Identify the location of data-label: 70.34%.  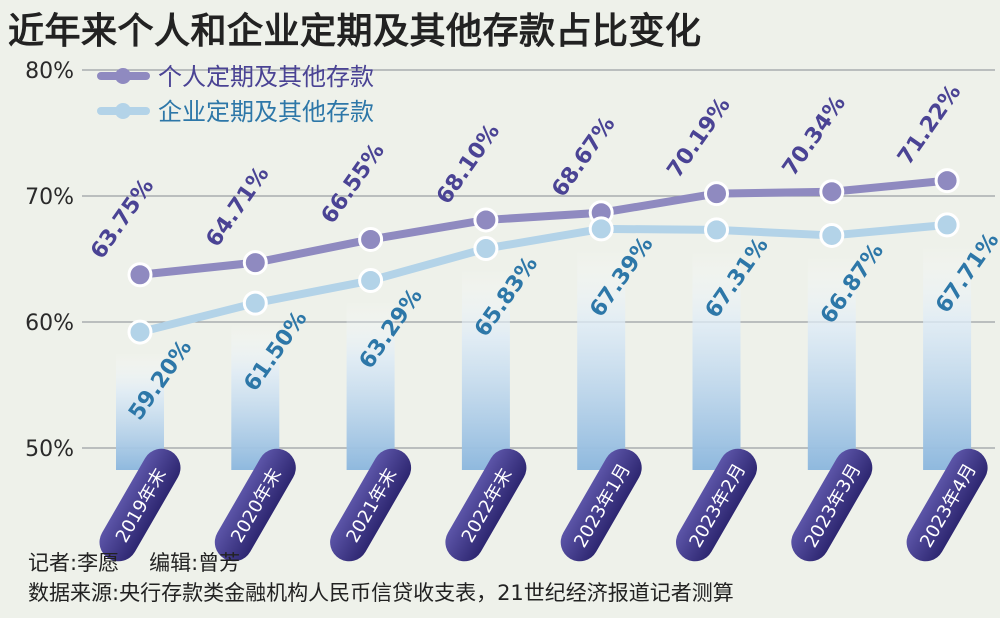
(814, 135).